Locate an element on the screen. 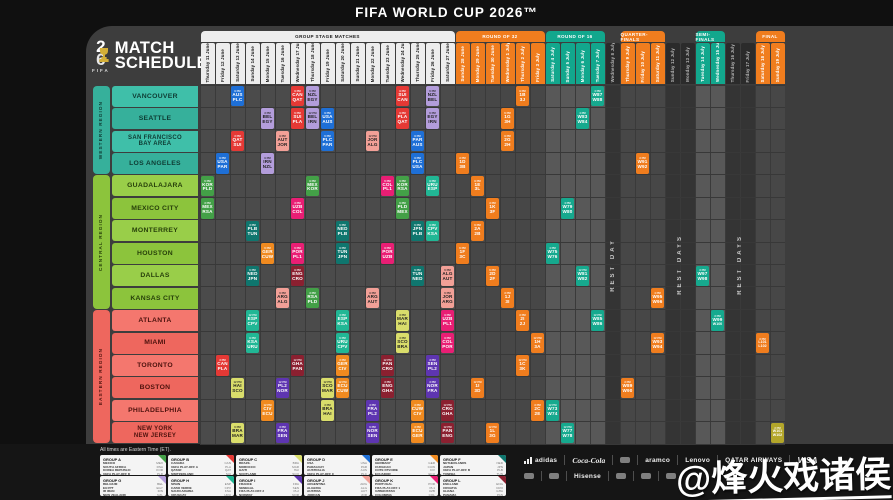 This screenshot has width=893, height=500. city-label-text: NEW JERSEY is located at coordinates (155, 435).